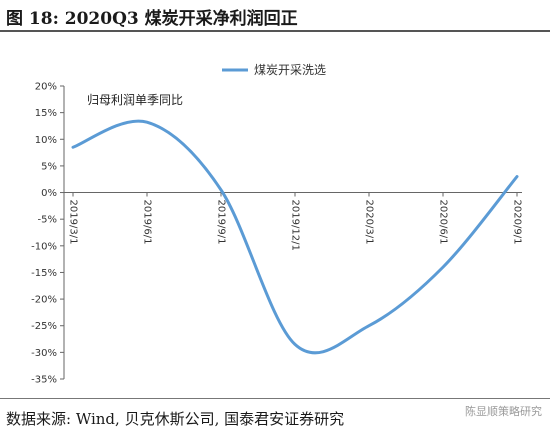 This screenshot has width=550, height=435. What do you see at coordinates (44, 326) in the screenshot?
I see `y-tick-label: -25%` at bounding box center [44, 326].